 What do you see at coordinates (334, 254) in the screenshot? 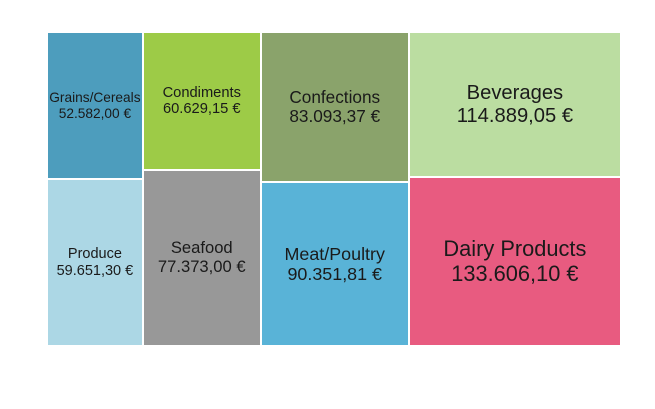
I see `tile-category-label: Meat/Poultry` at bounding box center [334, 254].